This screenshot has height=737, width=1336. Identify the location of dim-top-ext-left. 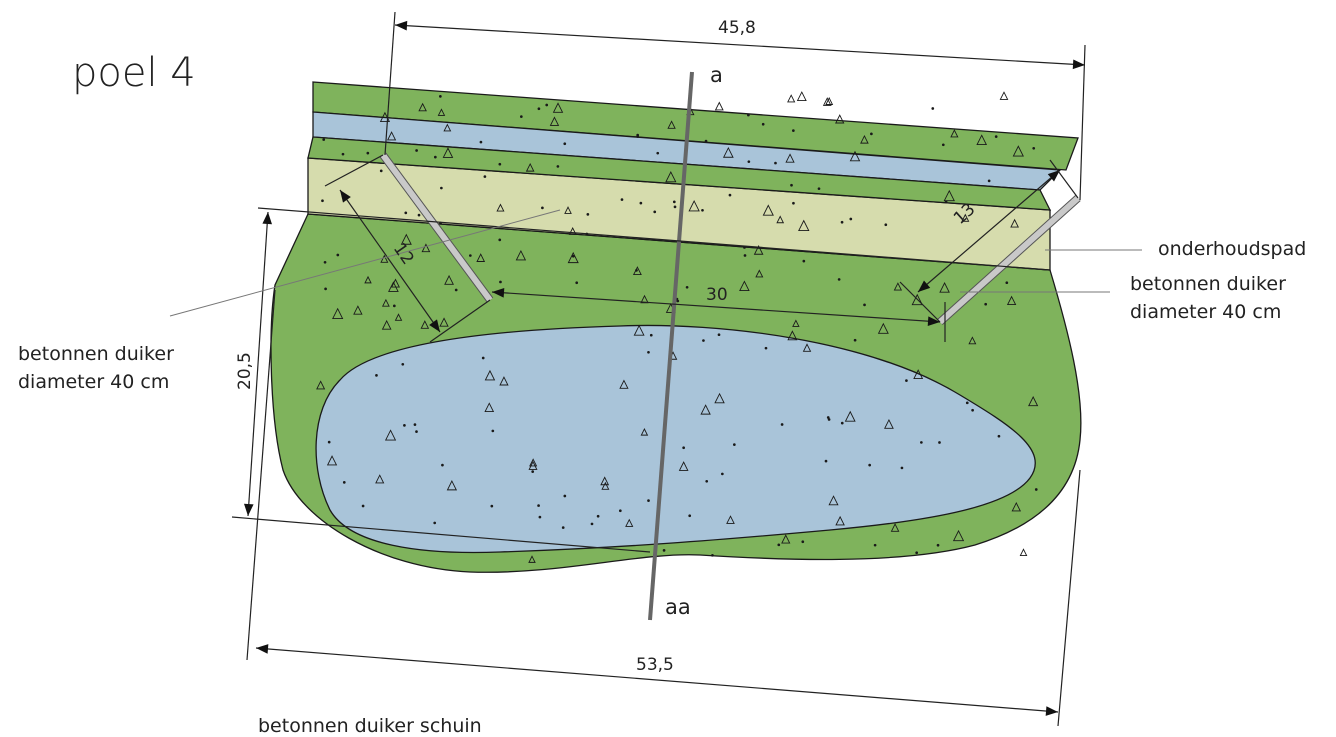
(390, 83).